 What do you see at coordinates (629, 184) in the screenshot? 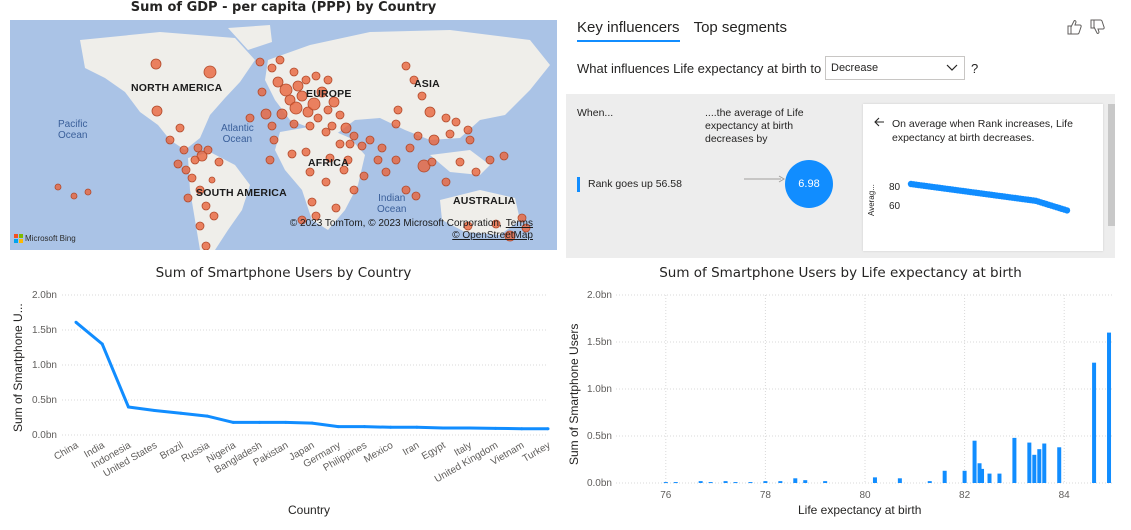
I see `ki-factor-rank: Rank goes up 56.58` at bounding box center [629, 184].